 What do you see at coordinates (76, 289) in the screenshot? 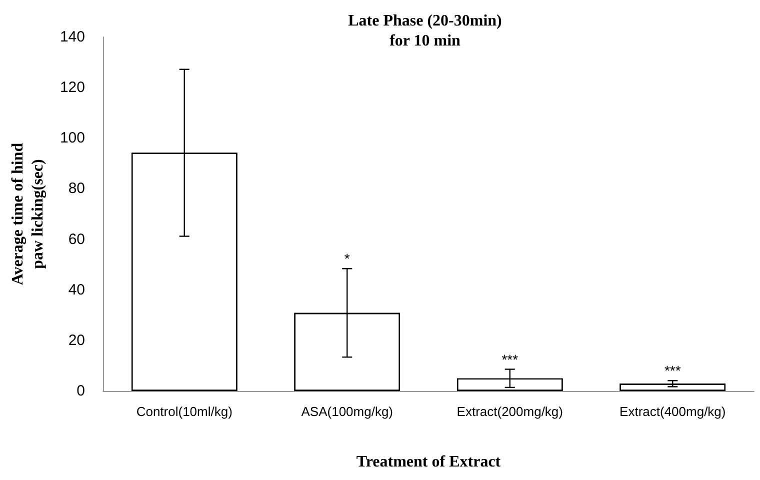
I see `y-tick-label: 40` at bounding box center [76, 289].